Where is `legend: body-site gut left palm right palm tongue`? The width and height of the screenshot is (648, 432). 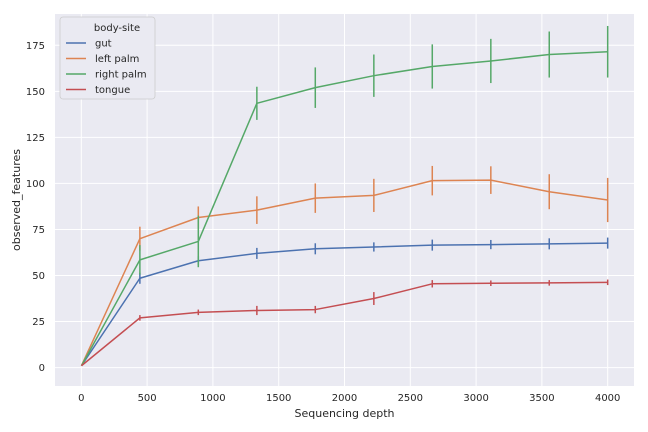
legend: body-site gut left palm right palm tongue is located at coordinates (107, 58).